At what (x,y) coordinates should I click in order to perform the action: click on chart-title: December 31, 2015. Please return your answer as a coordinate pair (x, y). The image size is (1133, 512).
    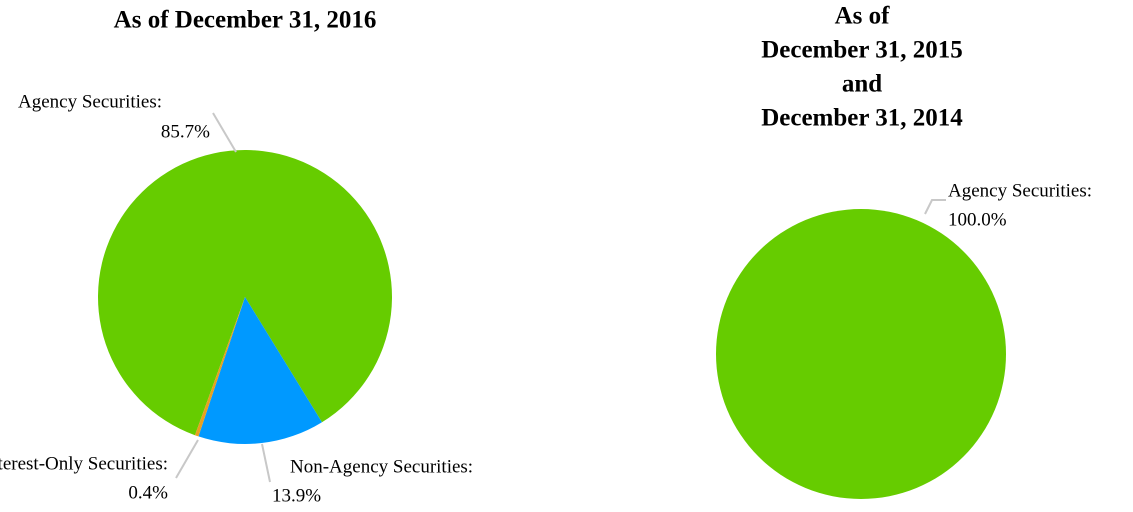
    Looking at the image, I should click on (862, 50).